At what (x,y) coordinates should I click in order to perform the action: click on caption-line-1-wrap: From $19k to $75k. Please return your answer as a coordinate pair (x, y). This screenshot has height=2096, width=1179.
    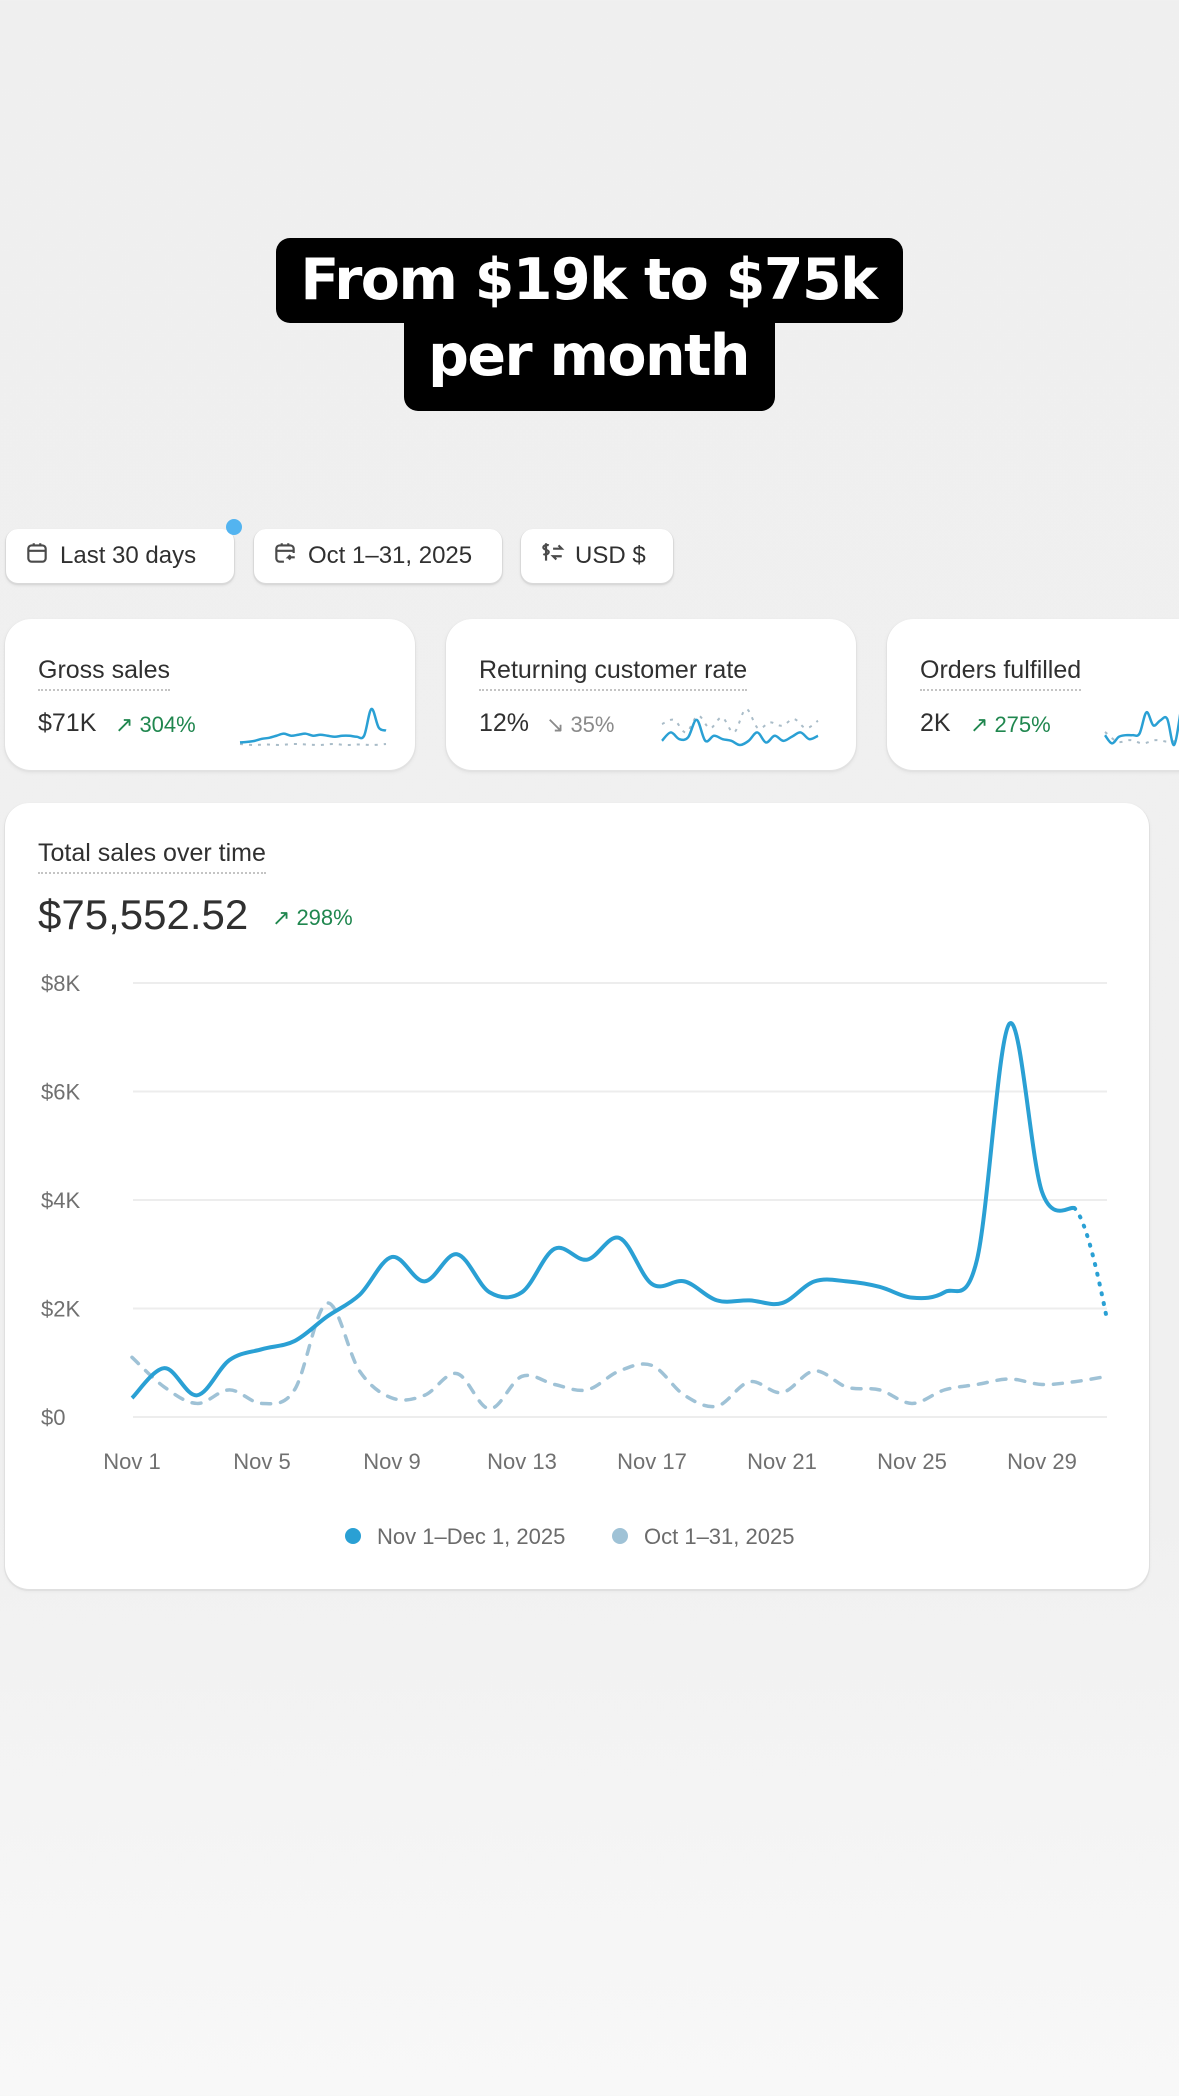
    Looking at the image, I should click on (589, 280).